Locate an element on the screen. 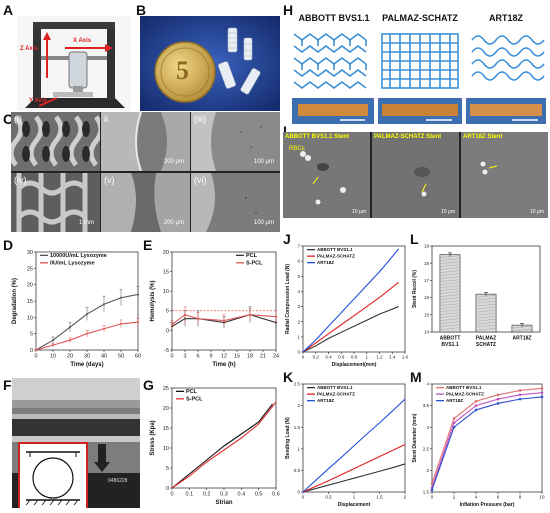  rbc-image-1: ABBOTT BVS1.1 Stent RBCs 10 μm is located at coordinates (326, 175).